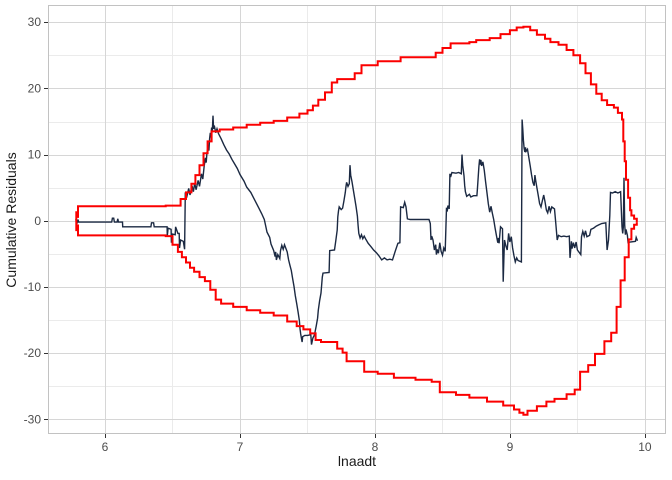 The image size is (672, 480). Describe the element at coordinates (33, 419) in the screenshot. I see `y-tick-label: -30` at that location.